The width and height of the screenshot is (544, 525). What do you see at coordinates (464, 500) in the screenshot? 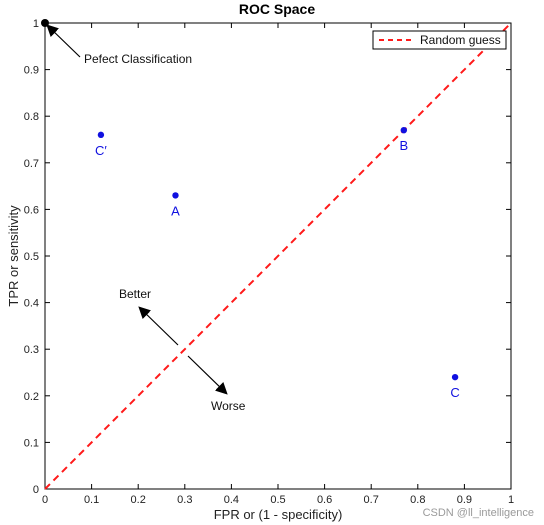
I see `x-tick-label: 0.9` at bounding box center [464, 500].